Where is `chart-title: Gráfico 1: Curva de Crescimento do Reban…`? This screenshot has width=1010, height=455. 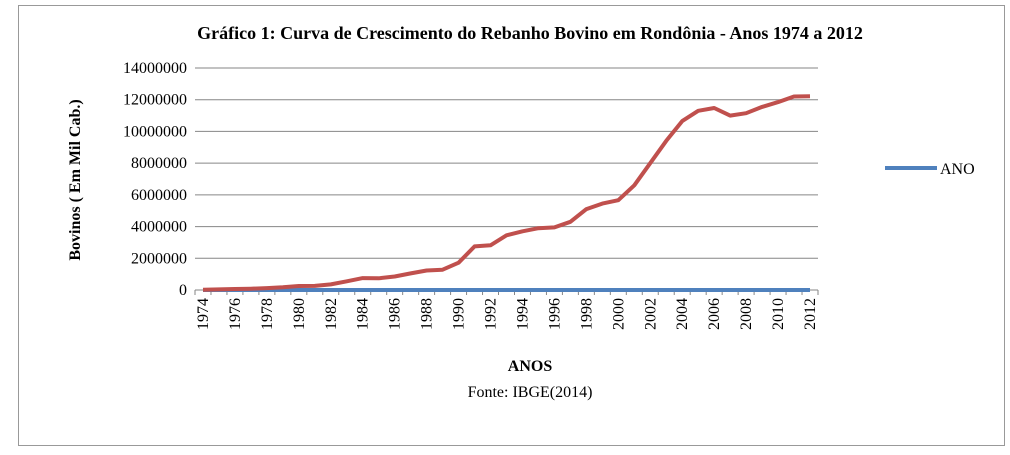
chart-title: Gráfico 1: Curva de Crescimento do Reban… is located at coordinates (530, 33).